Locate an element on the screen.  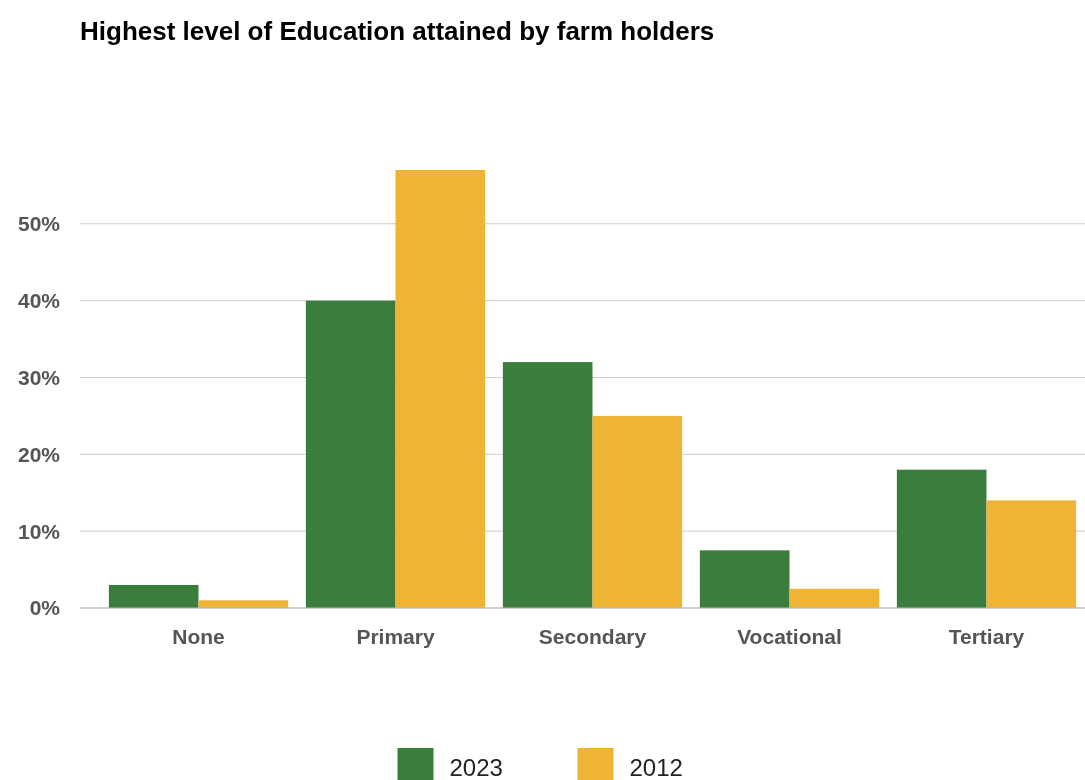
y-tick-label: 50% is located at coordinates (39, 224).